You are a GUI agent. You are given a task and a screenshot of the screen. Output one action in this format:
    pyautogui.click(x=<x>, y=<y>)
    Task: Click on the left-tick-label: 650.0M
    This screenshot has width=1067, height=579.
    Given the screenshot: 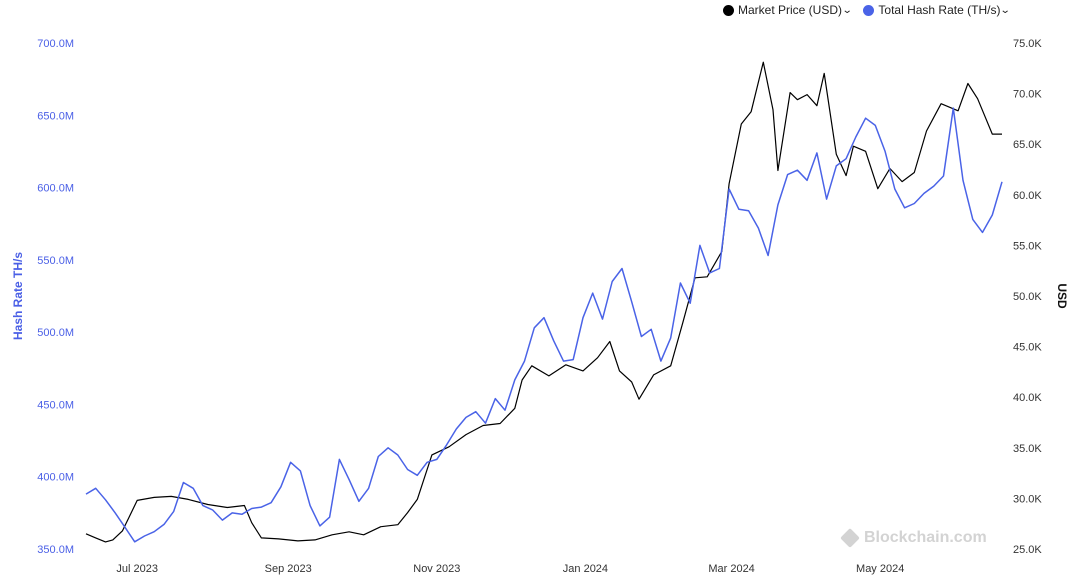 What is the action you would take?
    pyautogui.click(x=55, y=116)
    